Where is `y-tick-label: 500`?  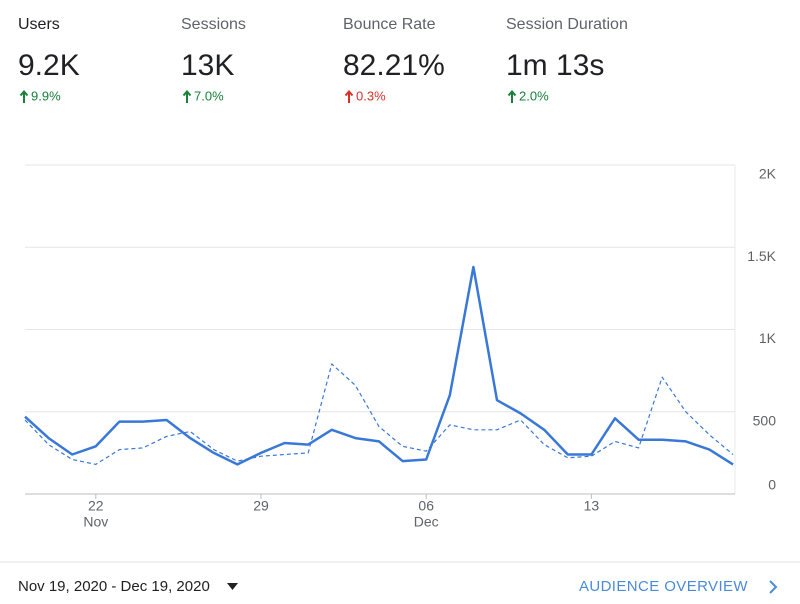
y-tick-label: 500 is located at coordinates (765, 420).